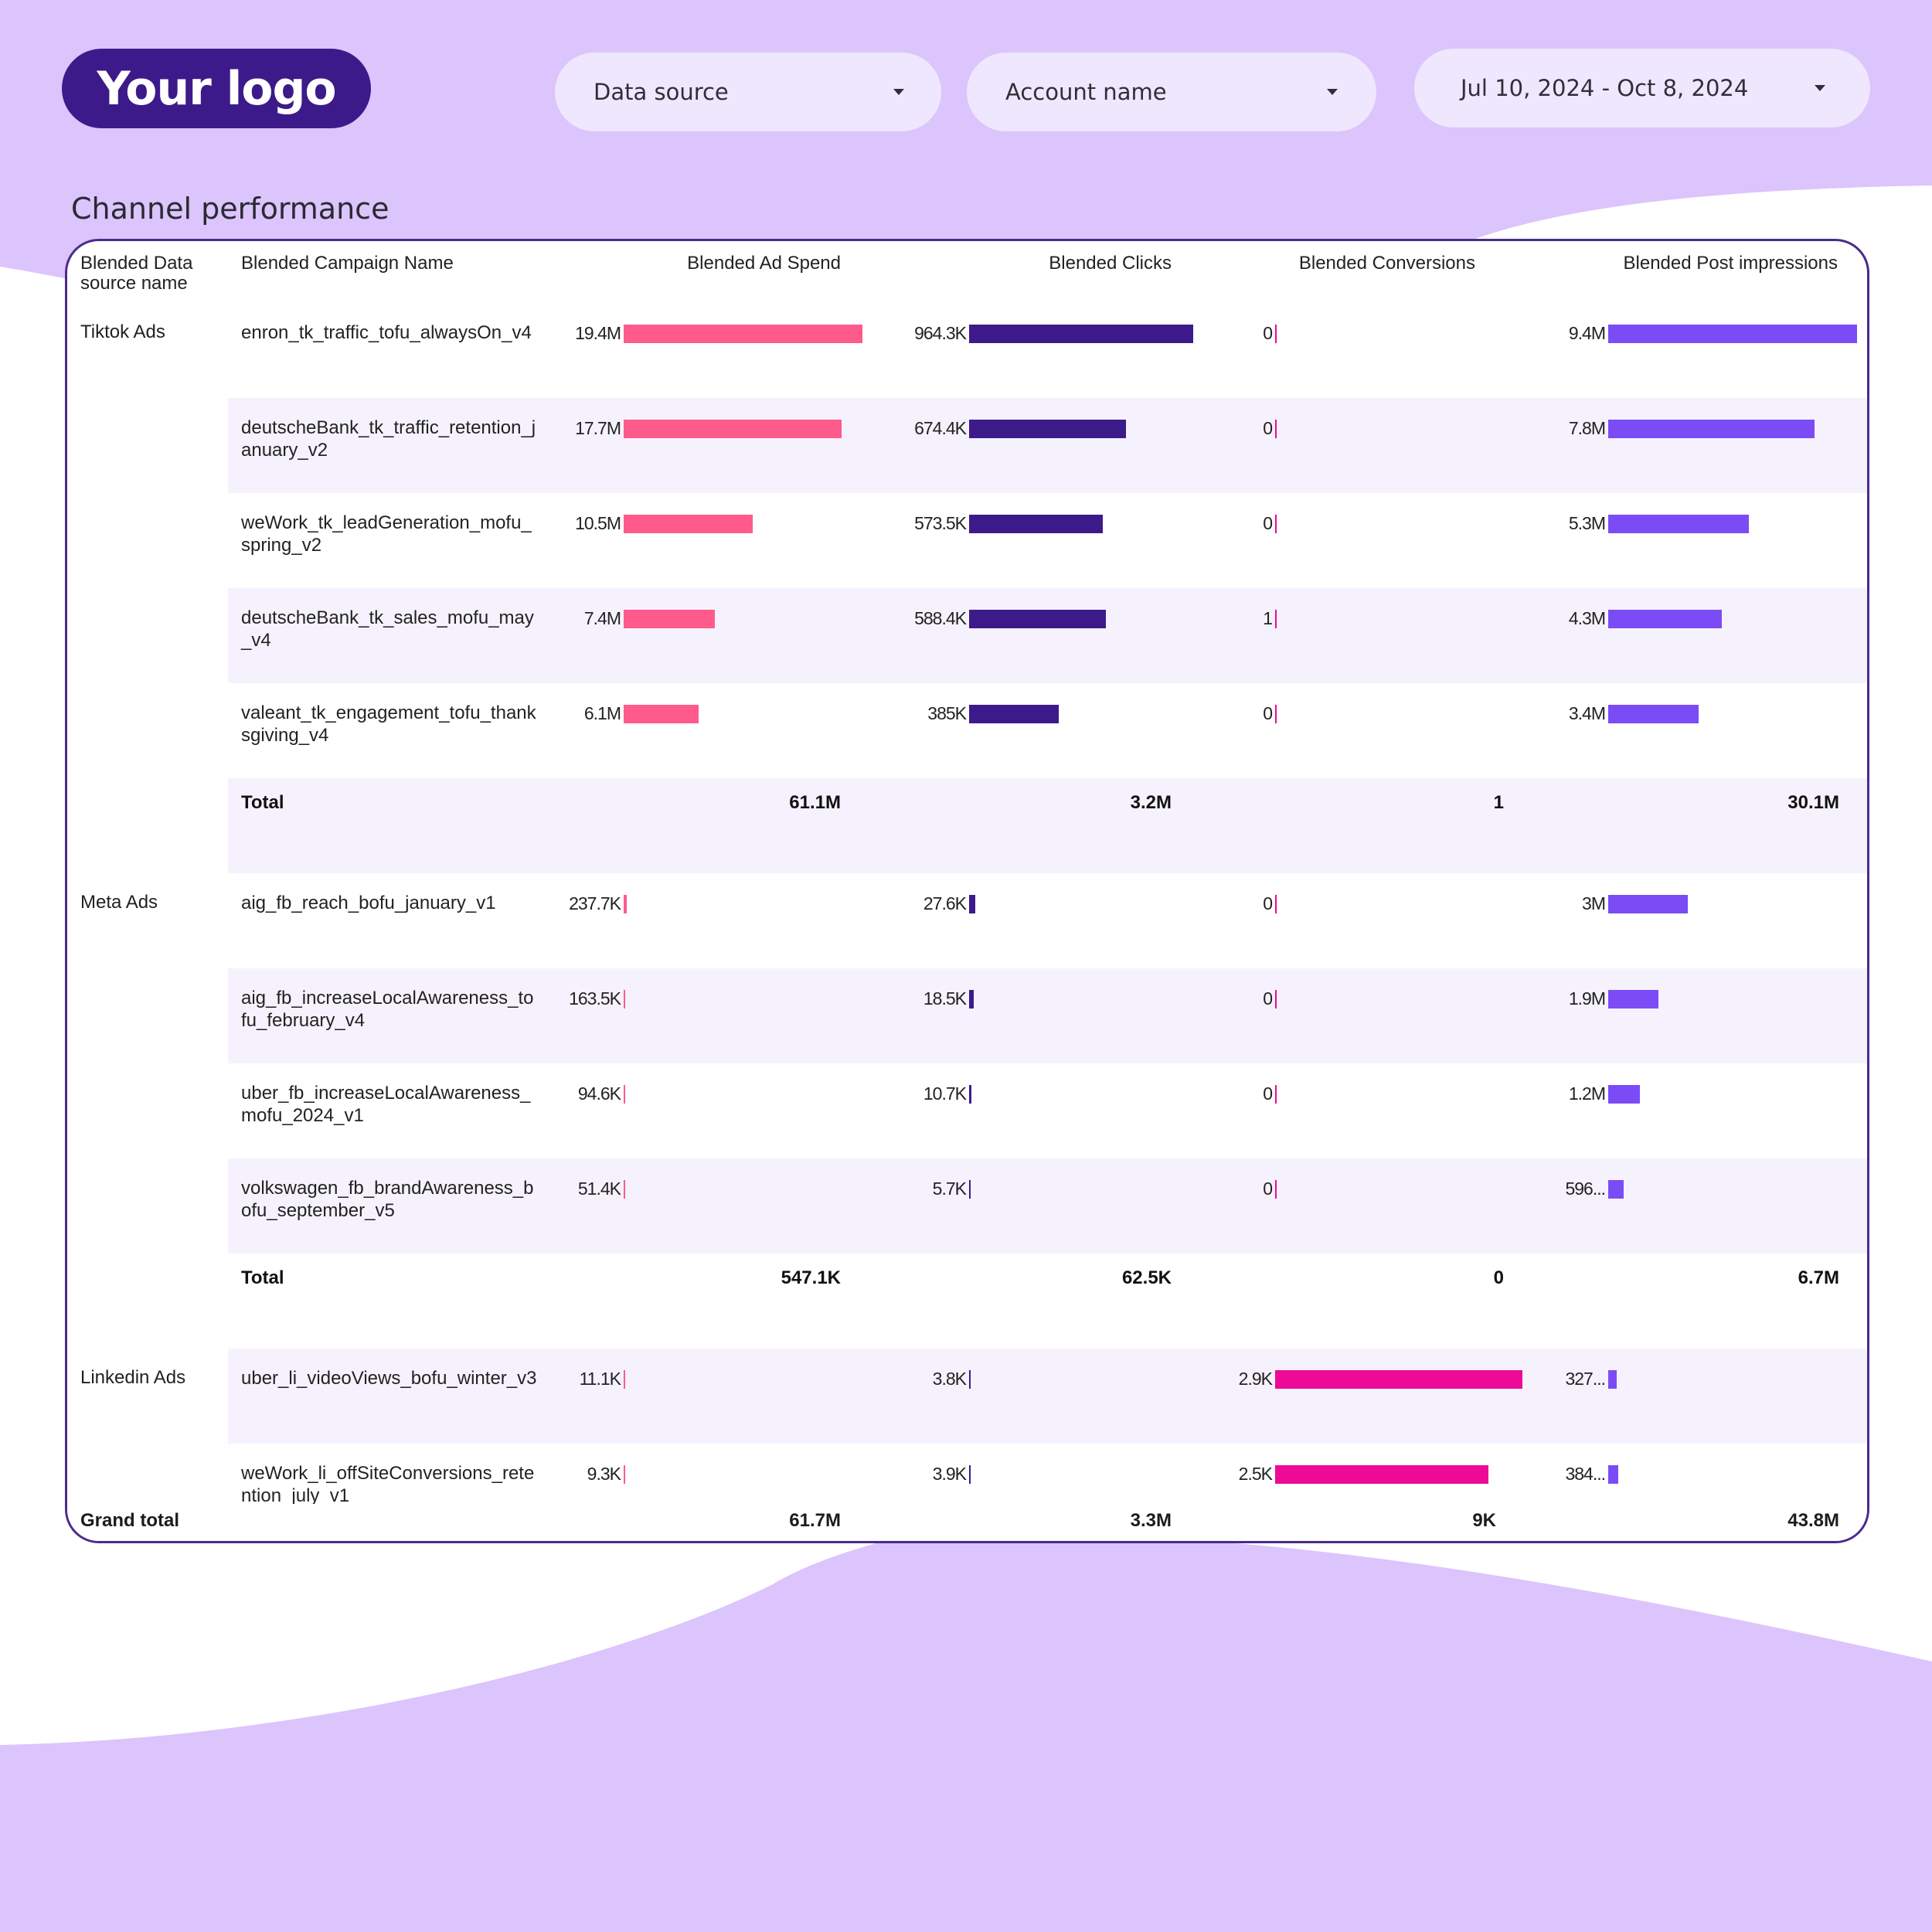  What do you see at coordinates (598, 333) in the screenshot?
I see `ad-spend-value: 19.4M` at bounding box center [598, 333].